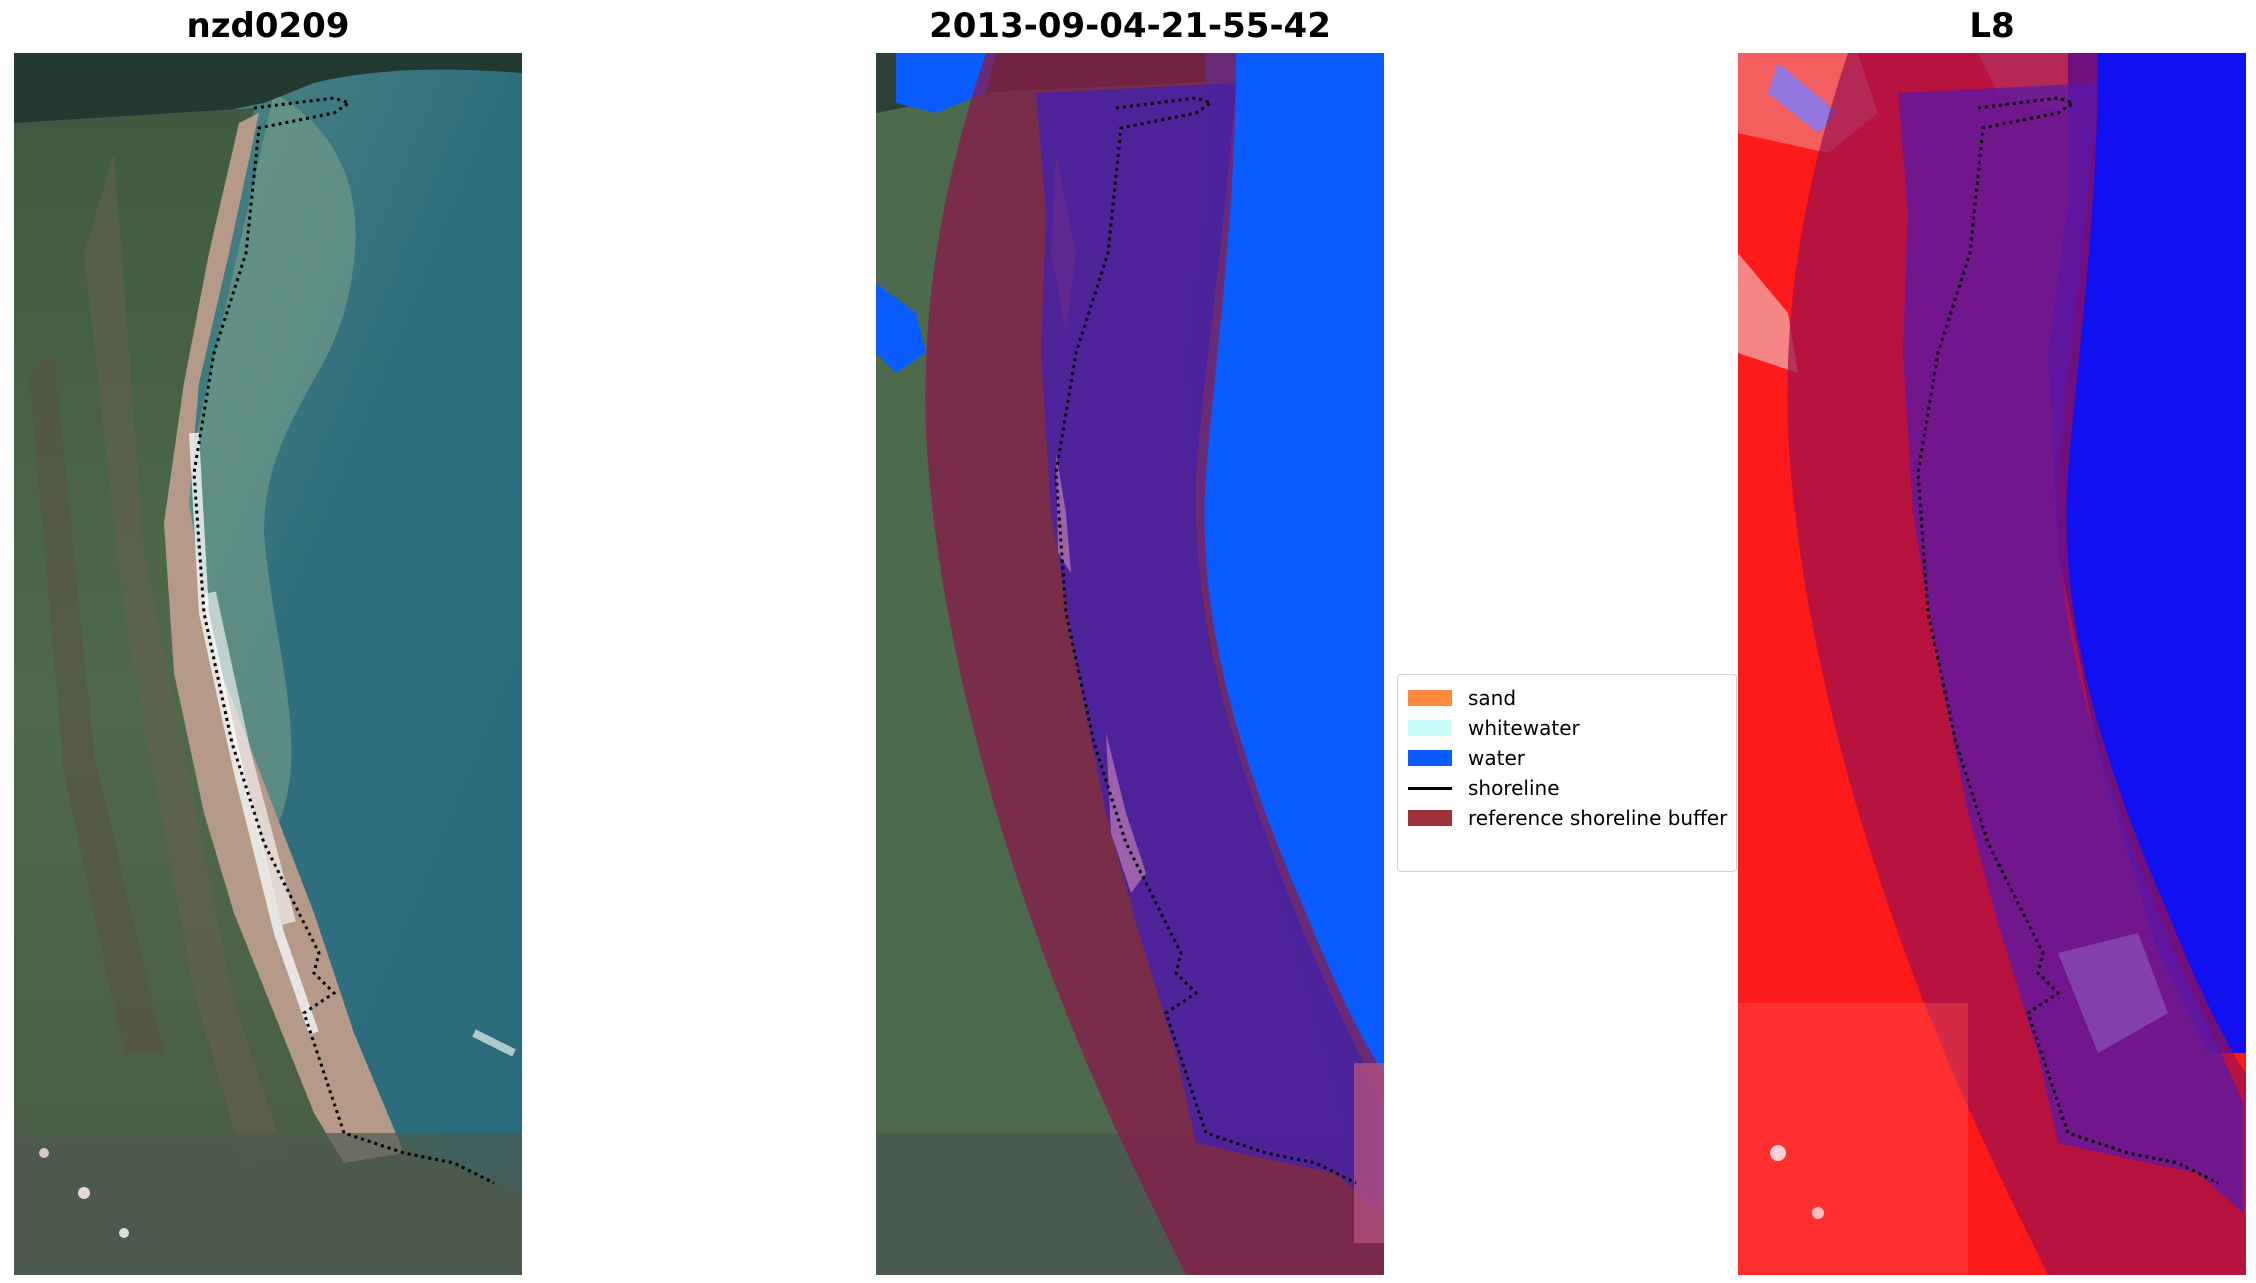  What do you see at coordinates (1430, 788) in the screenshot?
I see `shoreline-line-swatch` at bounding box center [1430, 788].